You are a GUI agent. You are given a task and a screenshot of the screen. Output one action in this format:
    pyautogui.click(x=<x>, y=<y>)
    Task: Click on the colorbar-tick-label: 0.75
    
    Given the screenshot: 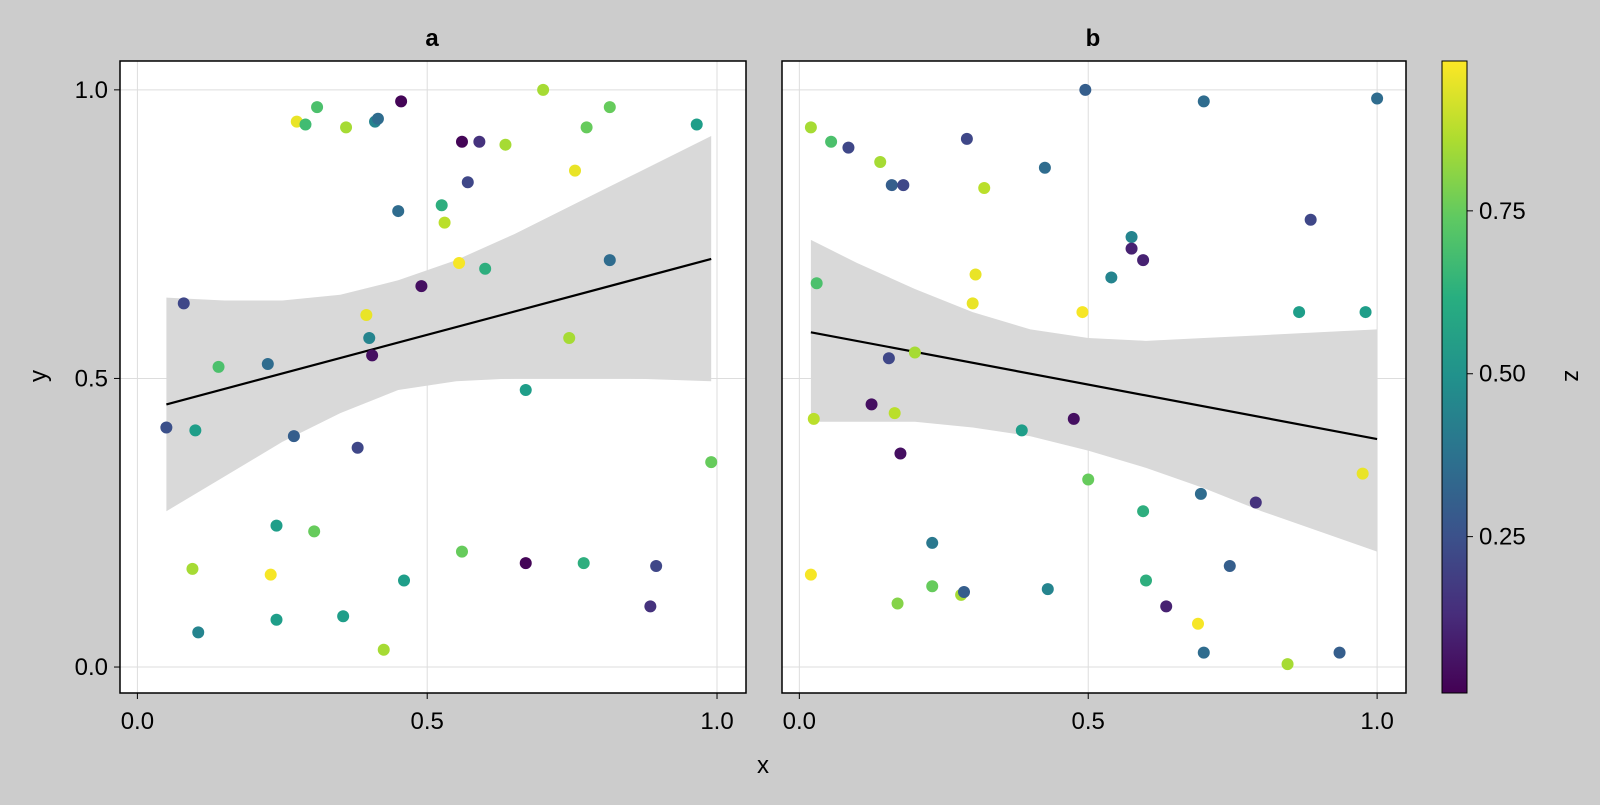 What is the action you would take?
    pyautogui.click(x=1502, y=211)
    